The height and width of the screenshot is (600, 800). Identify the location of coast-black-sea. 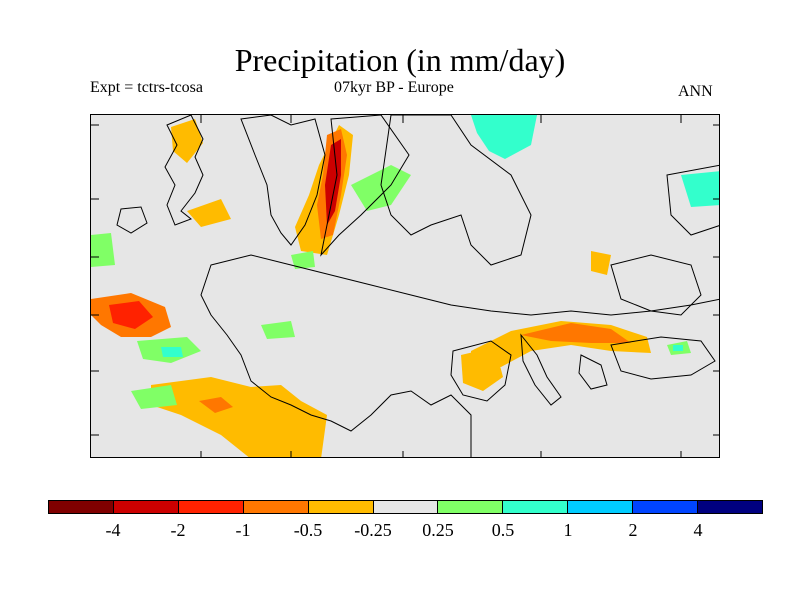
(656, 285).